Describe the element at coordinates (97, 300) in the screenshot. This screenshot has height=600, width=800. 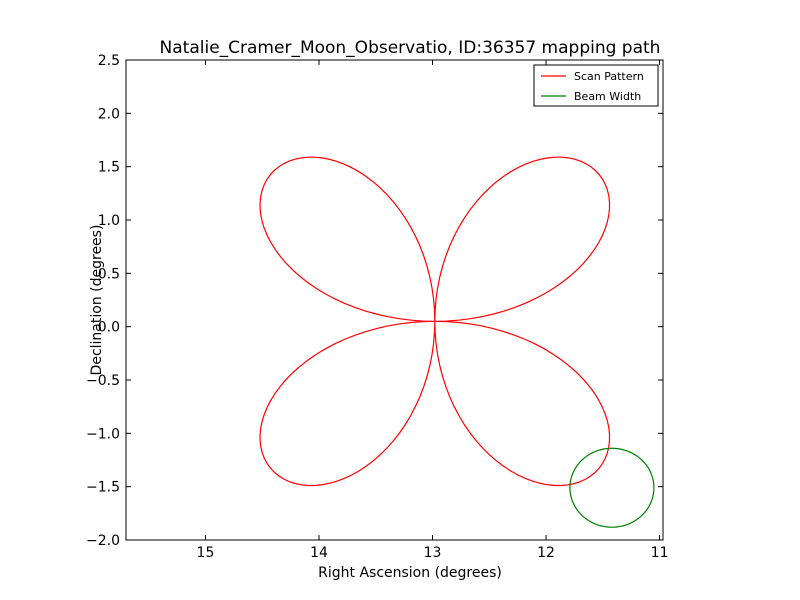
I see `y-axis-label: Declination (degrees)` at that location.